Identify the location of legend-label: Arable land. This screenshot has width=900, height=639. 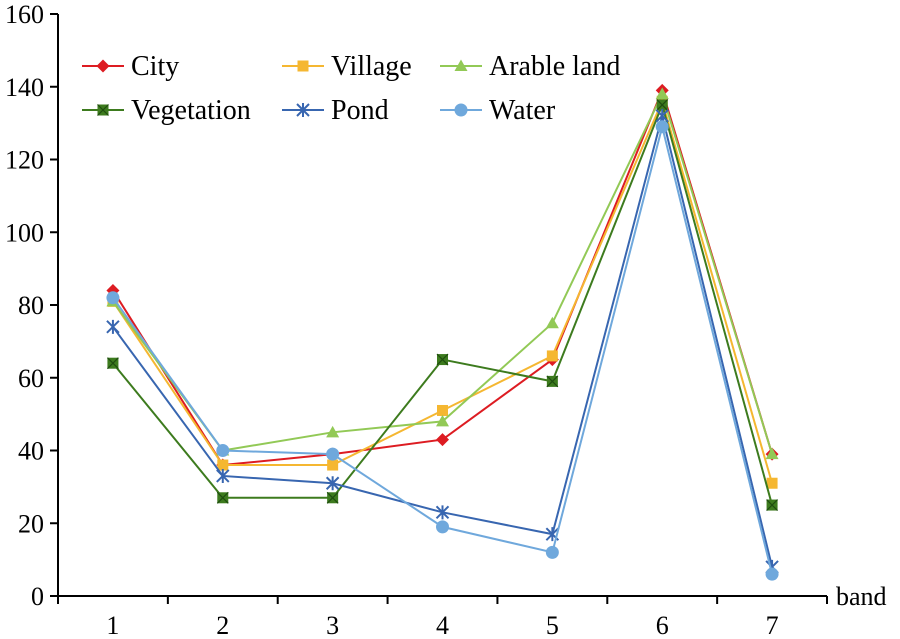
(554, 66).